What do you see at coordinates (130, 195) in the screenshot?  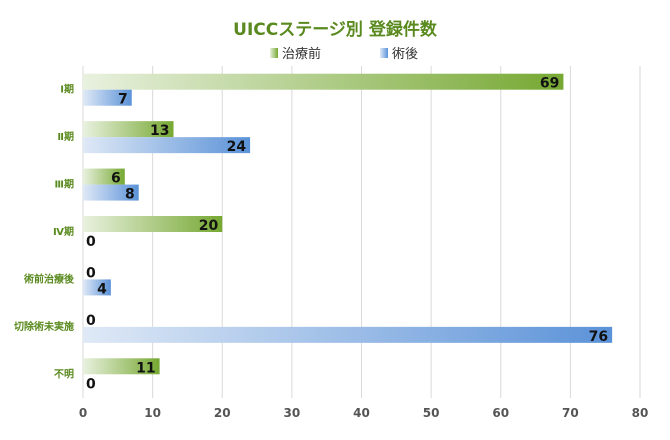 I see `data-label: 8` at bounding box center [130, 195].